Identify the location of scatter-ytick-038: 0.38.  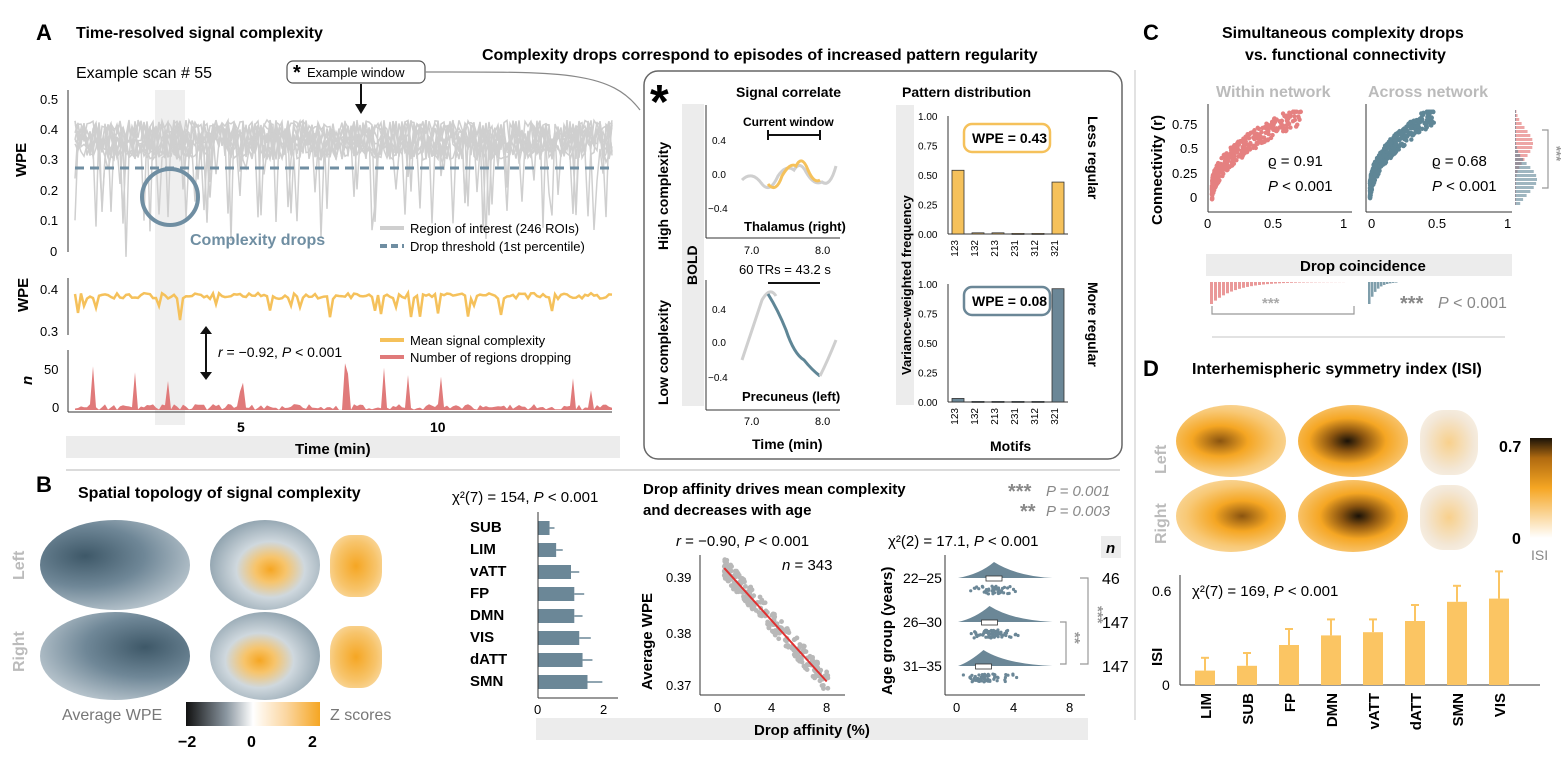
(678, 633).